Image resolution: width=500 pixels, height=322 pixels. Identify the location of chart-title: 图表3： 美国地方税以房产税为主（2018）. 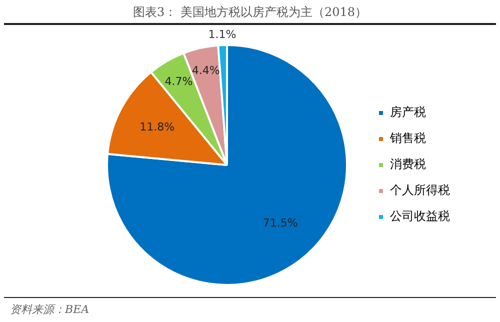
(250, 12).